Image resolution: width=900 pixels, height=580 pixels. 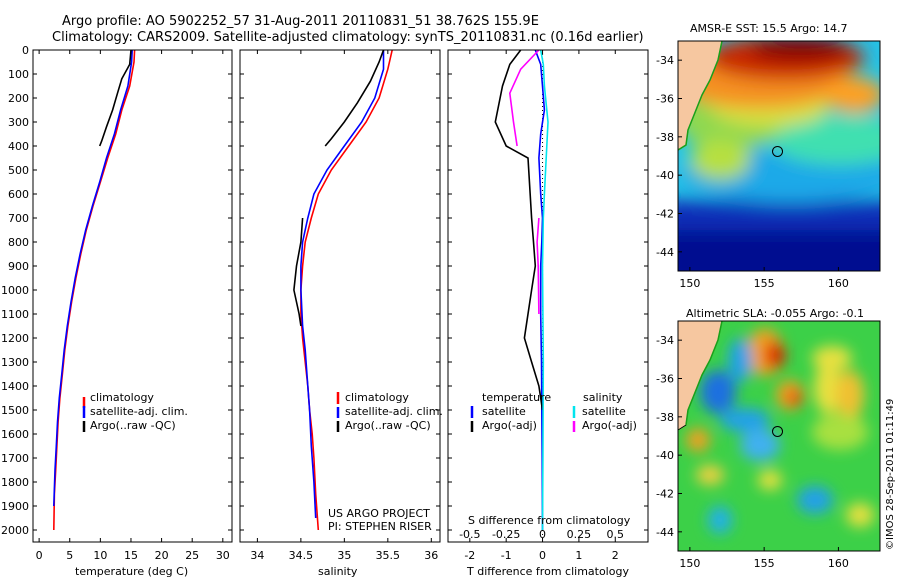 I want to click on difference-s-ticks: -0.5 -0.25 0 0.25 0.5, so click(x=541, y=534).